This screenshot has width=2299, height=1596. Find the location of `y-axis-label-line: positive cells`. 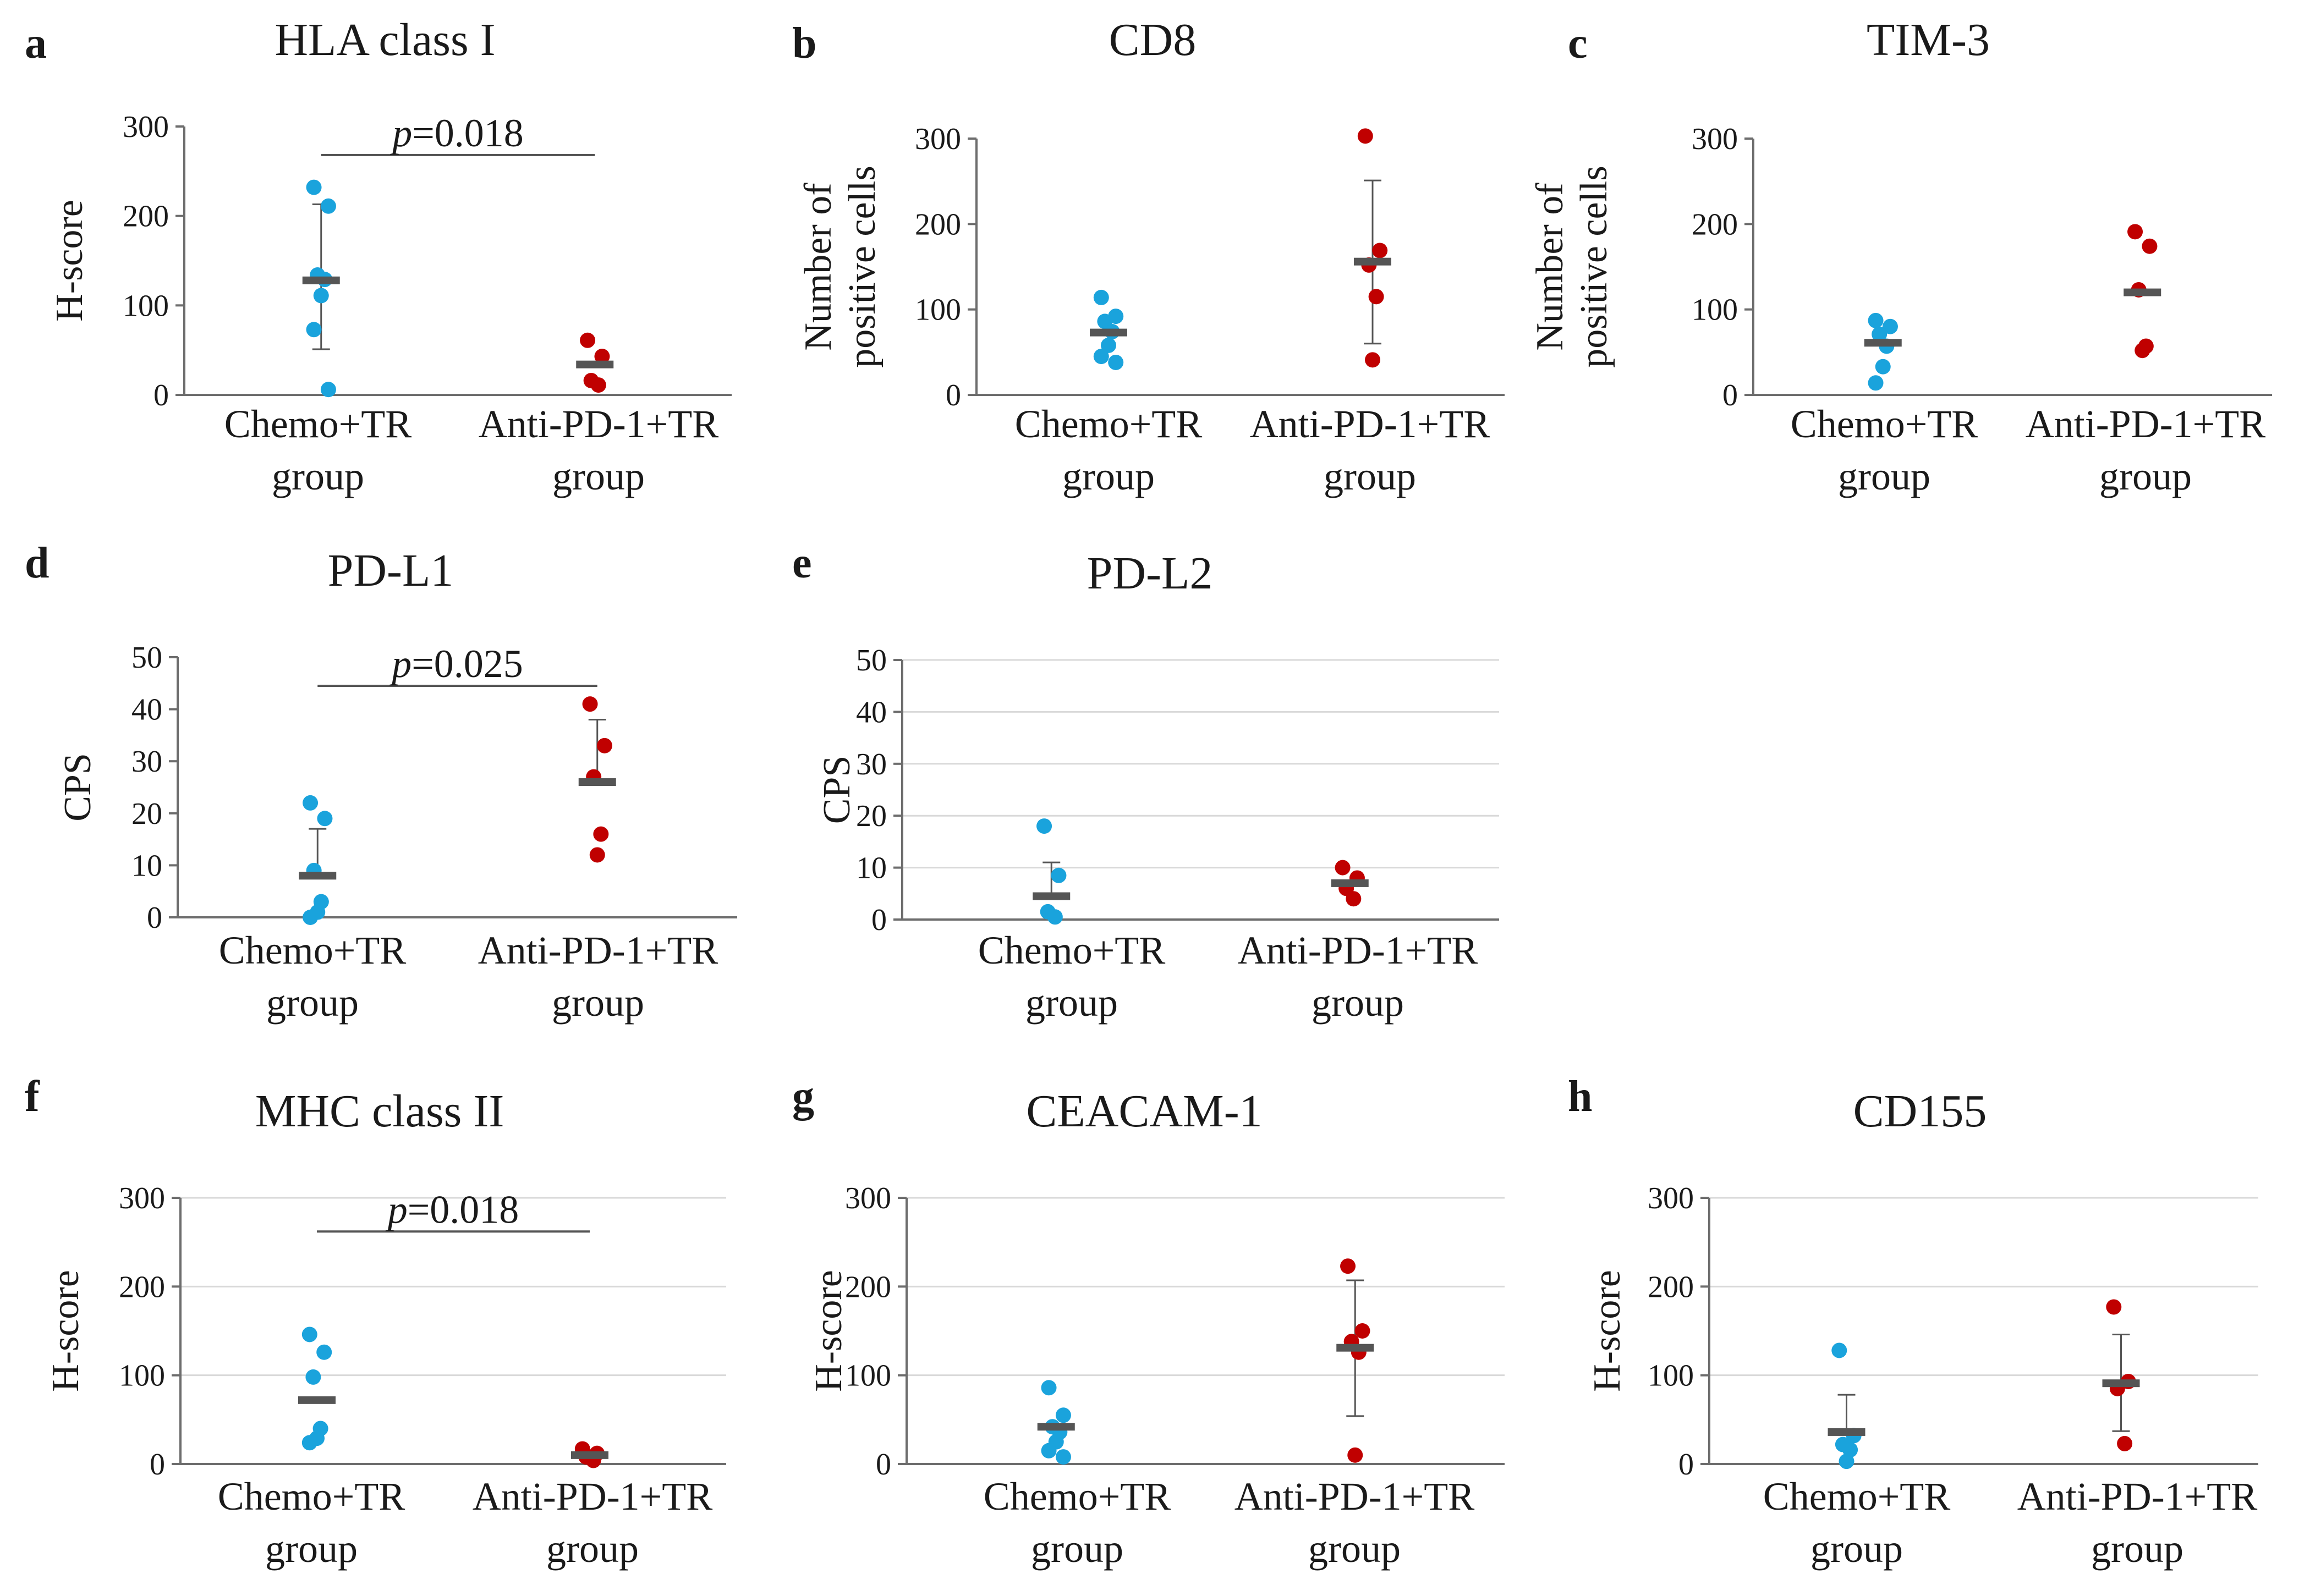

y-axis-label-line: positive cells is located at coordinates (1594, 267).